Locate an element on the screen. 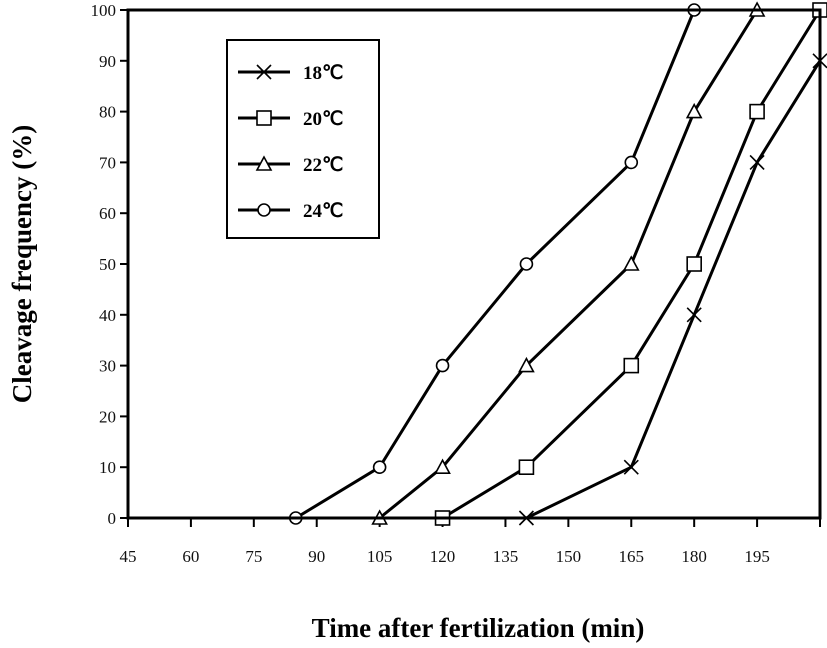 The height and width of the screenshot is (648, 827). legend-entry: 24℃ is located at coordinates (290, 211).